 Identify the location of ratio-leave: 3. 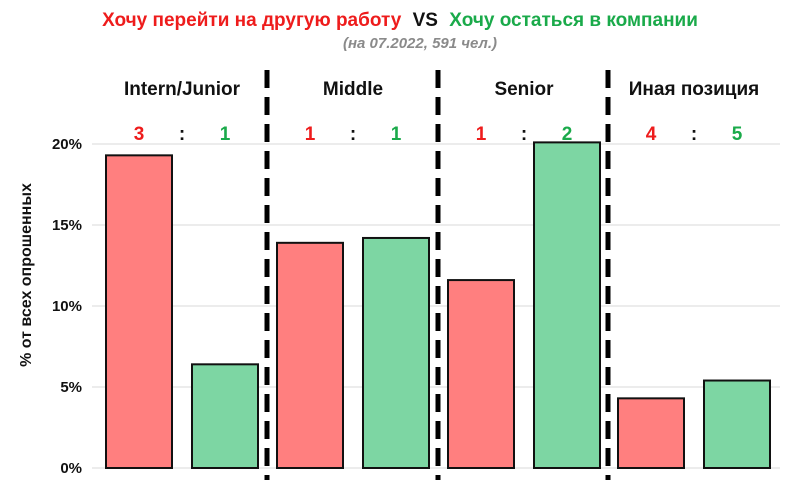
(139, 134).